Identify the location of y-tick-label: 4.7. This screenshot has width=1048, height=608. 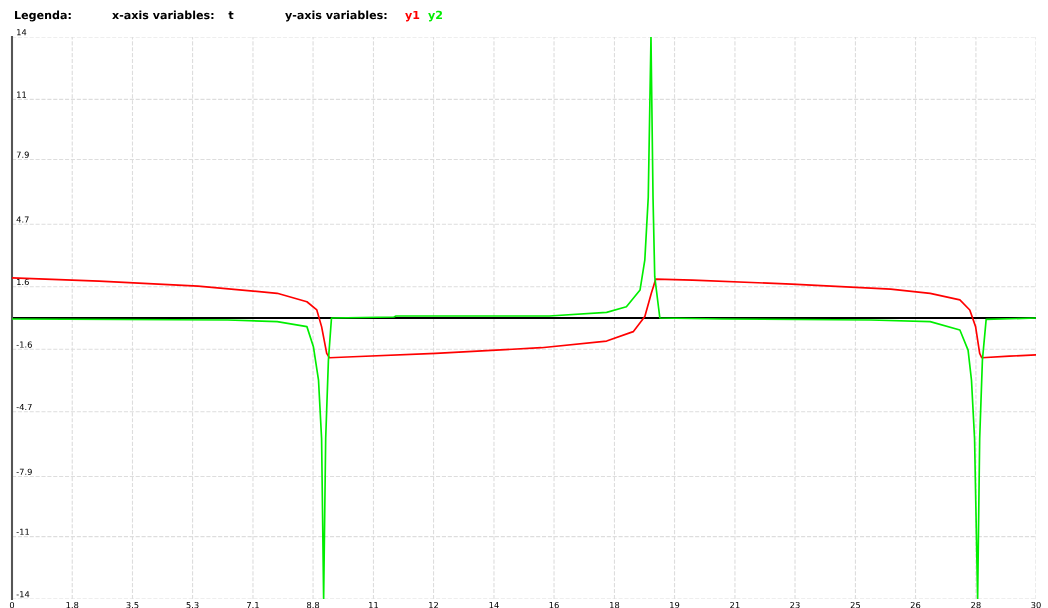
(22, 219).